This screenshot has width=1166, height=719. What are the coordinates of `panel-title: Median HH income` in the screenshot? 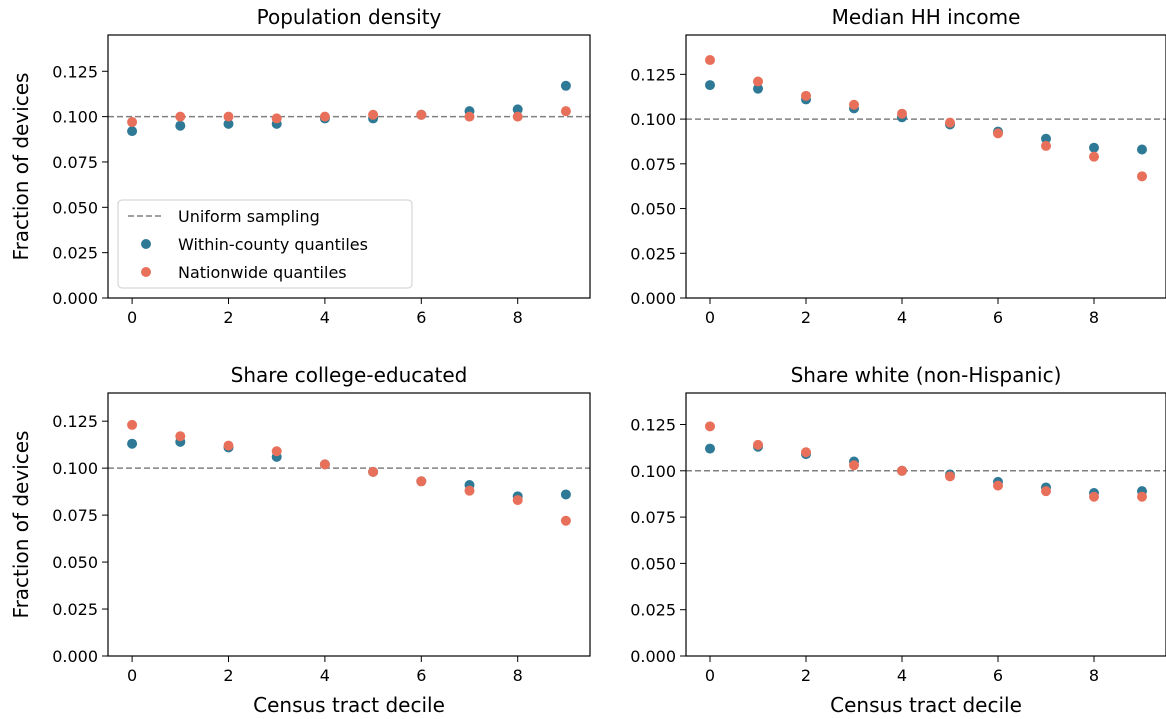 It's located at (926, 17).